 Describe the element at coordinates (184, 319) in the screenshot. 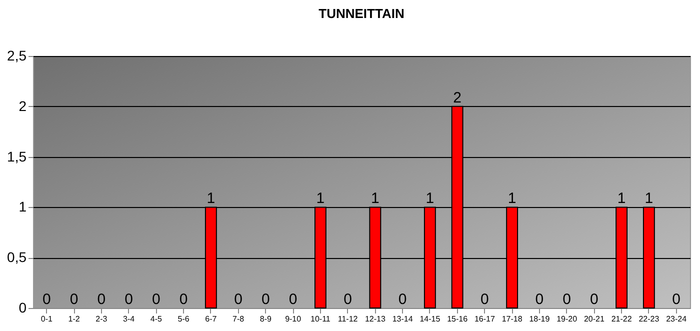

I see `x-tick-label: 5-6` at that location.